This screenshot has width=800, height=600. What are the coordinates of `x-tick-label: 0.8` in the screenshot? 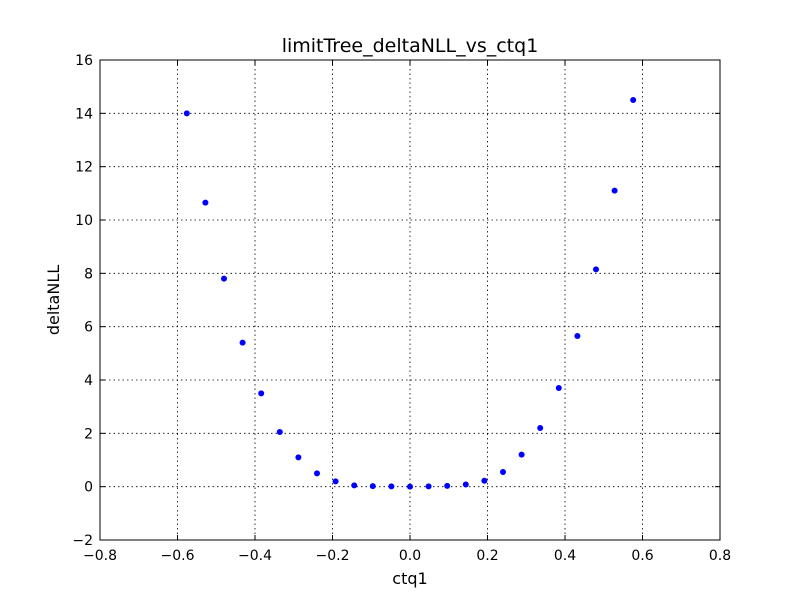 It's located at (720, 556).